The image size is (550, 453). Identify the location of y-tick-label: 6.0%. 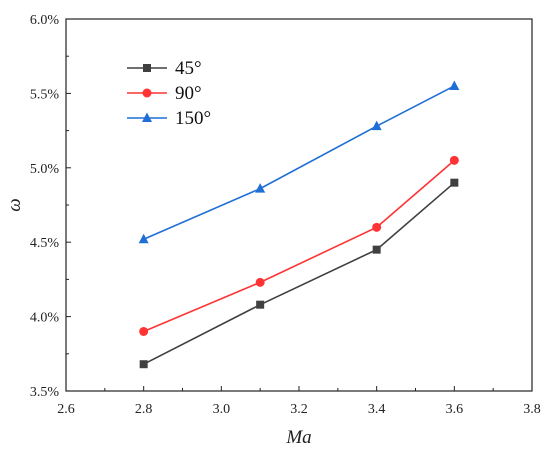
(45, 20).